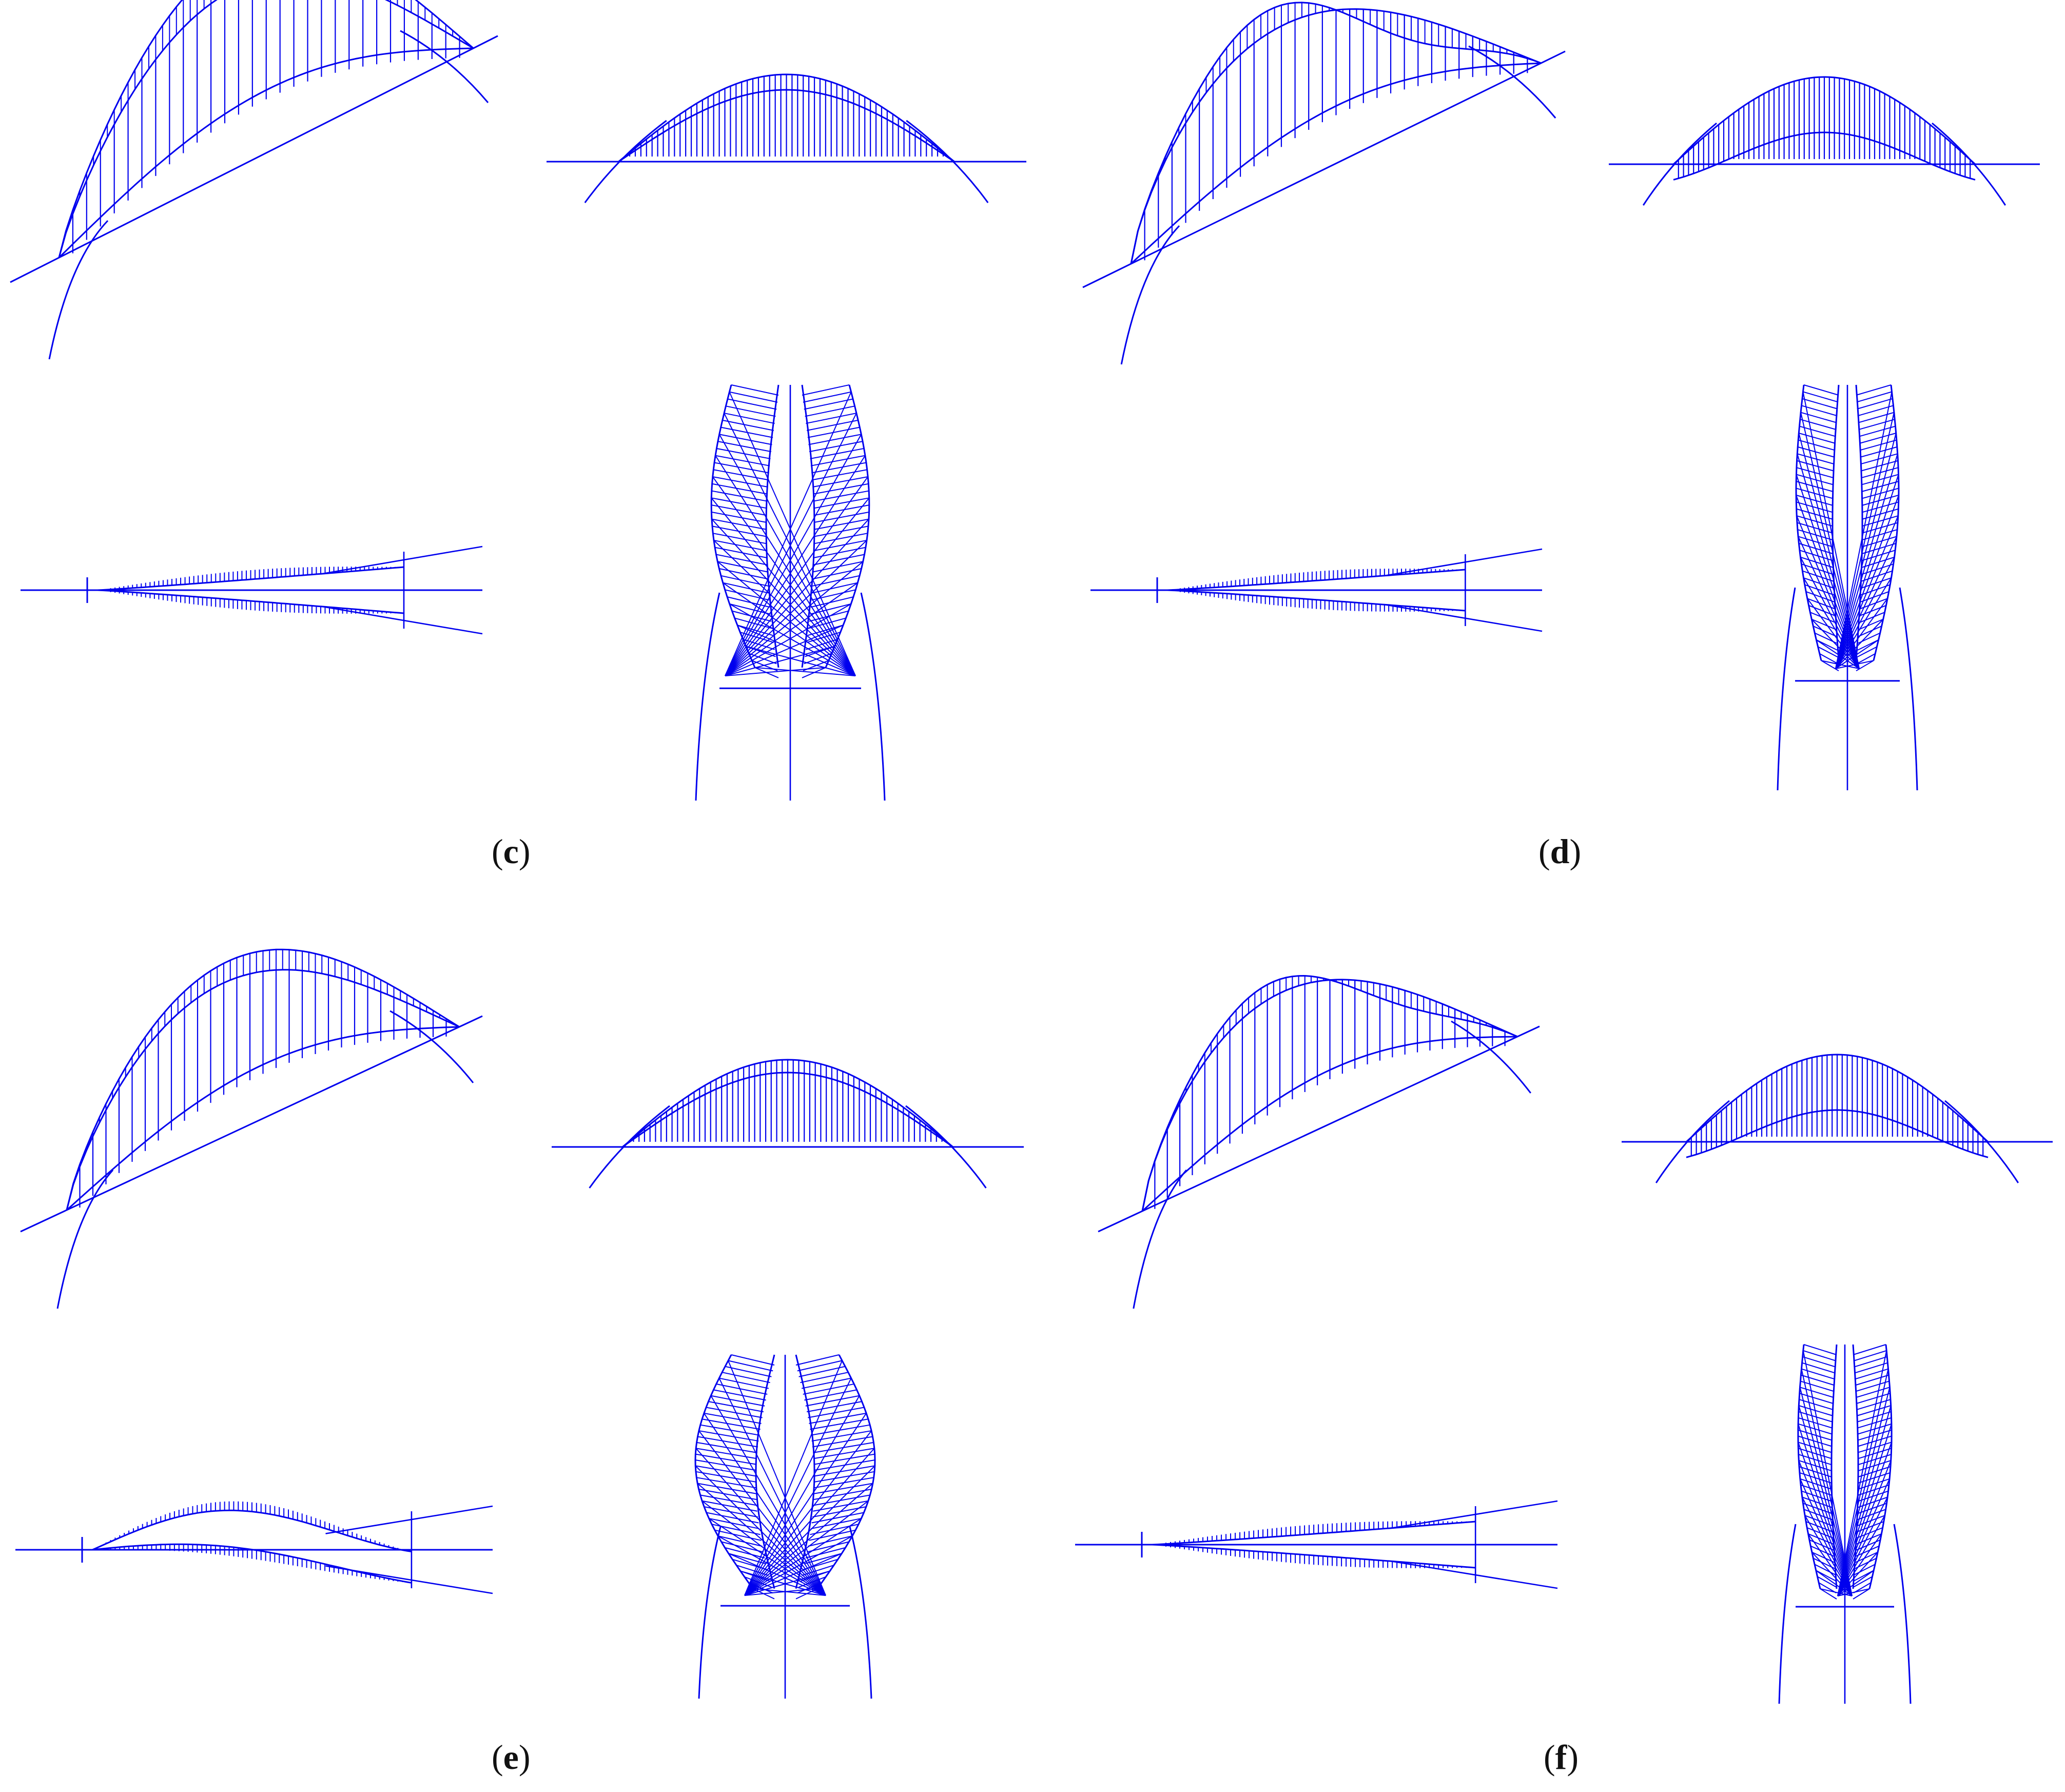 The height and width of the screenshot is (1792, 2065). Describe the element at coordinates (1859, 522) in the screenshot. I see `rib-right-inner` at that location.